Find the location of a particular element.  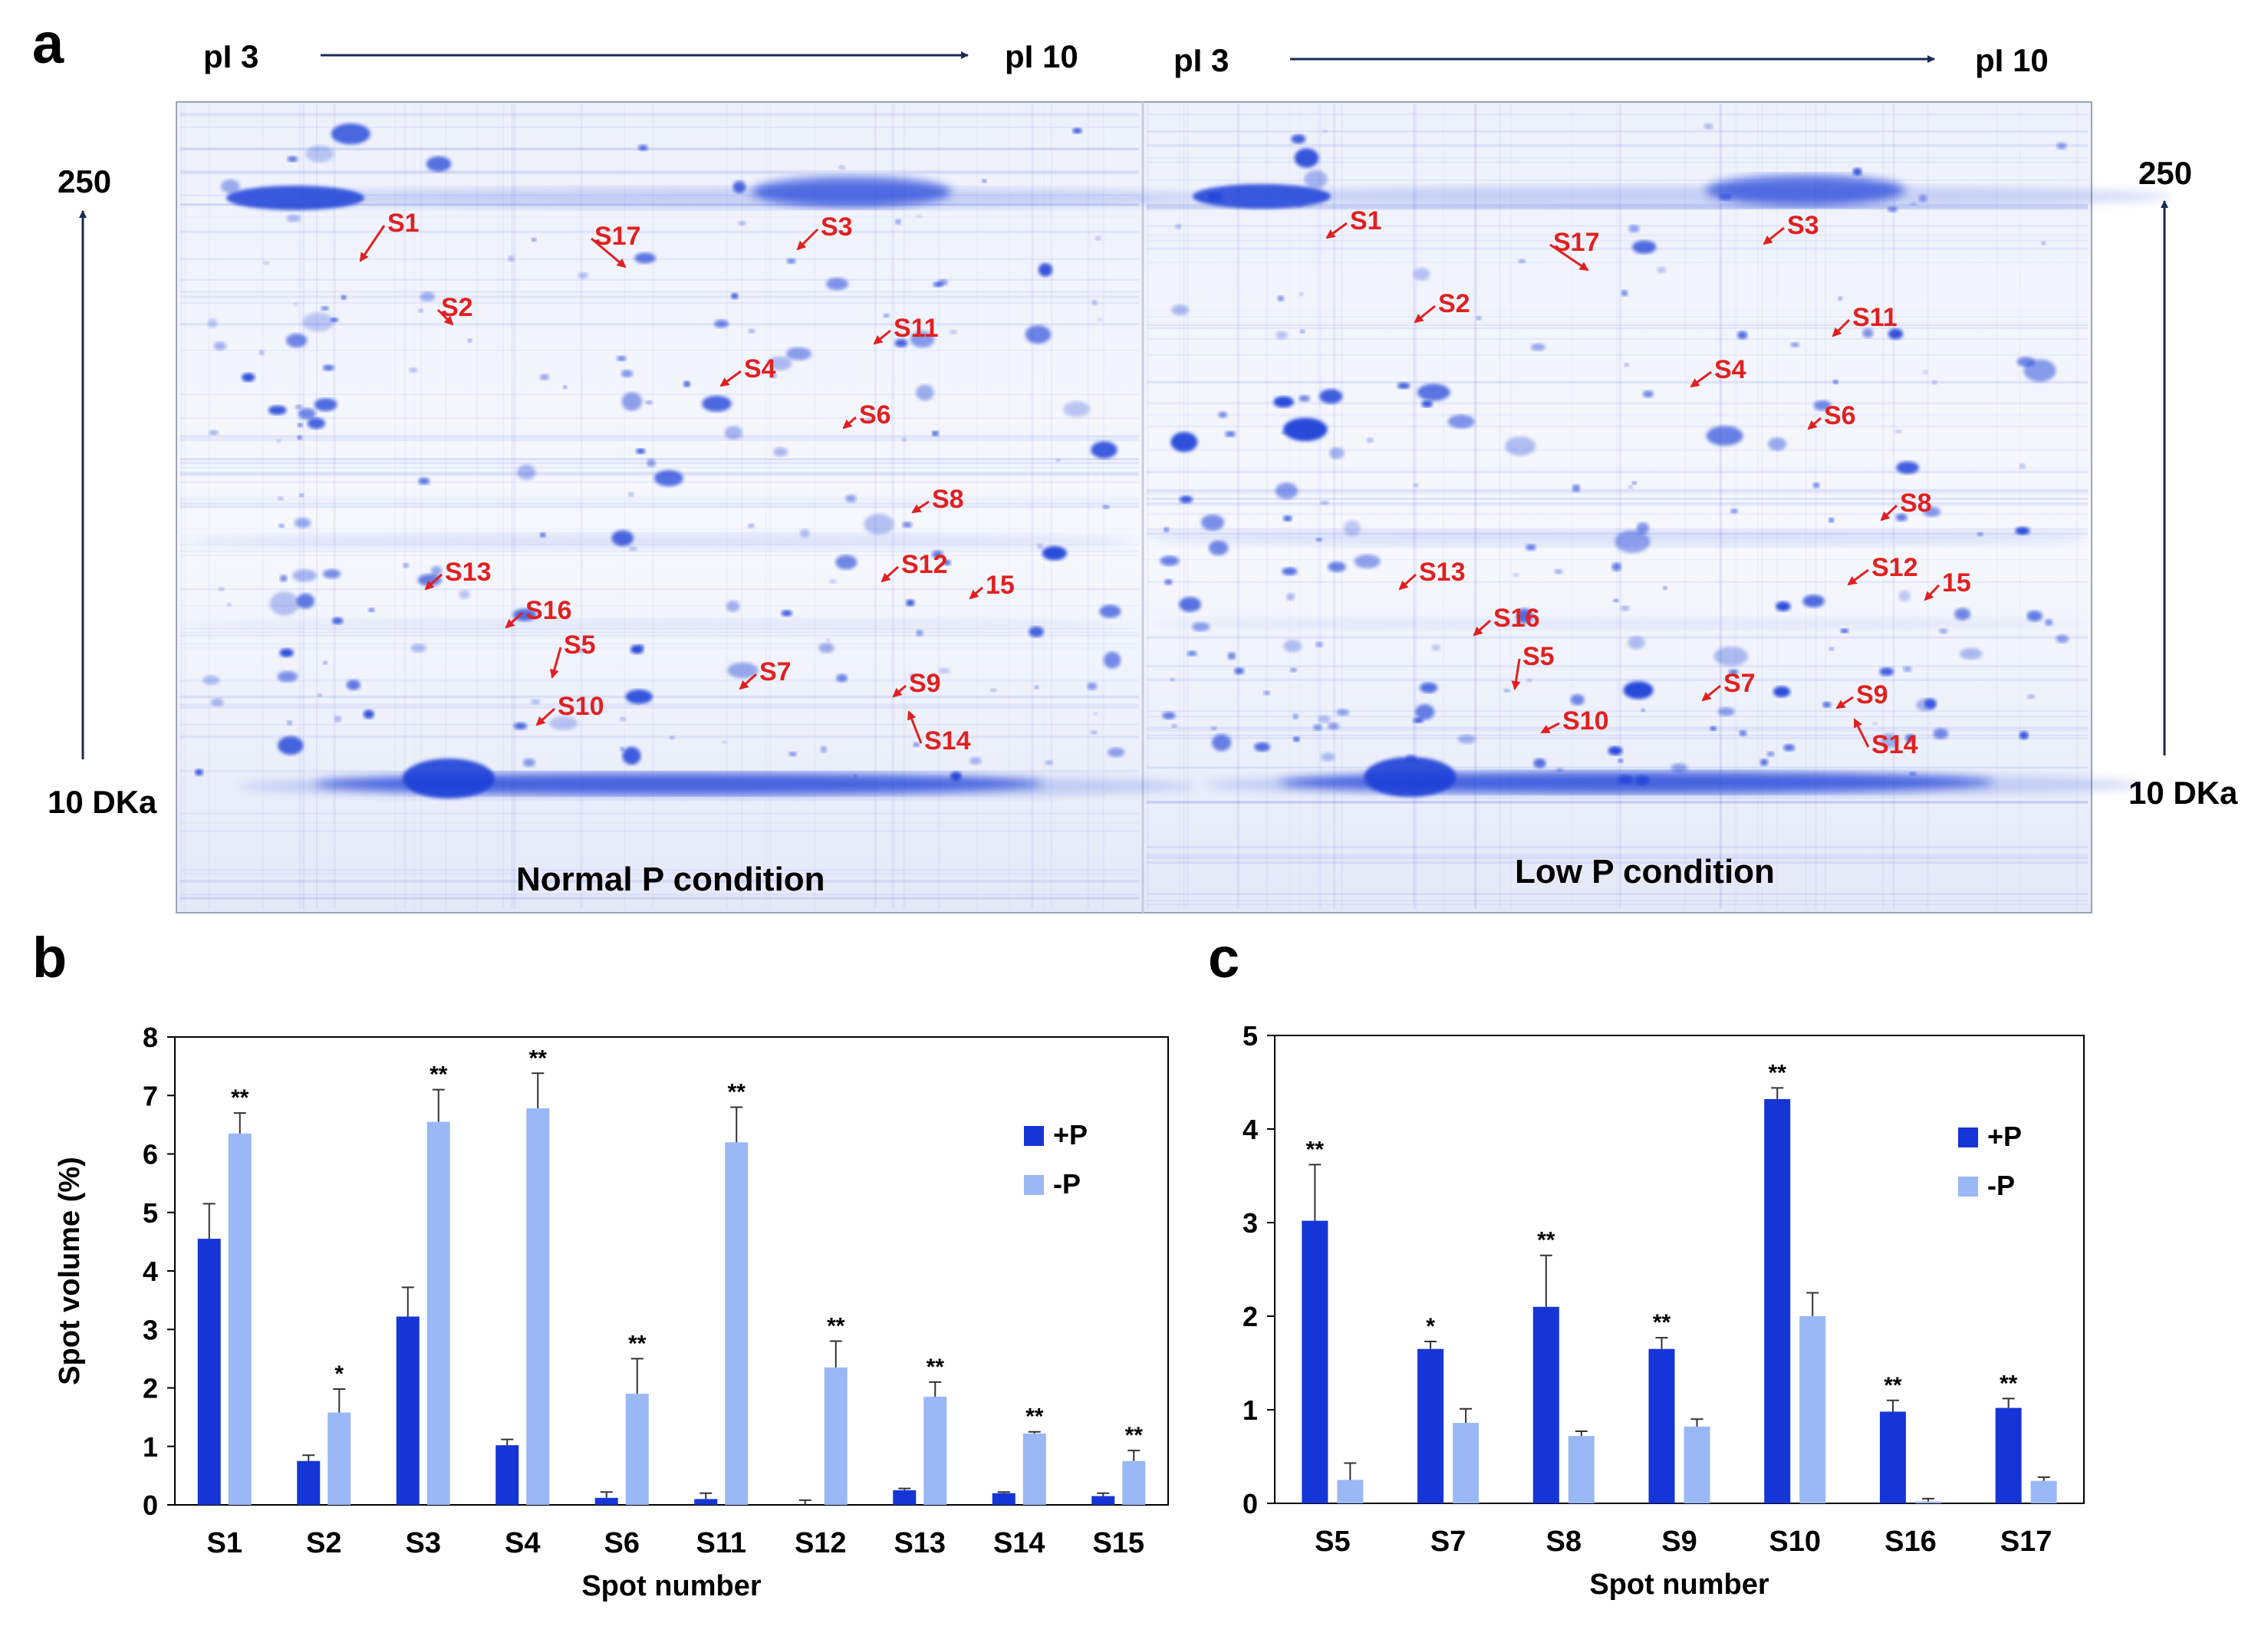

spot-label: S3 is located at coordinates (837, 227).